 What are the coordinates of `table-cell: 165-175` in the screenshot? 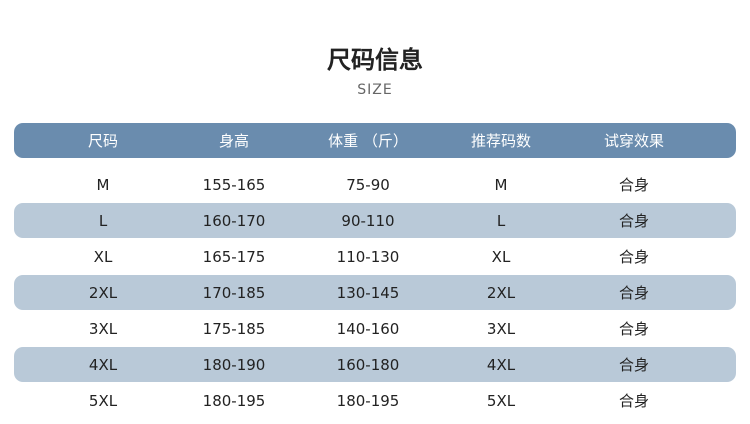 It's located at (234, 256).